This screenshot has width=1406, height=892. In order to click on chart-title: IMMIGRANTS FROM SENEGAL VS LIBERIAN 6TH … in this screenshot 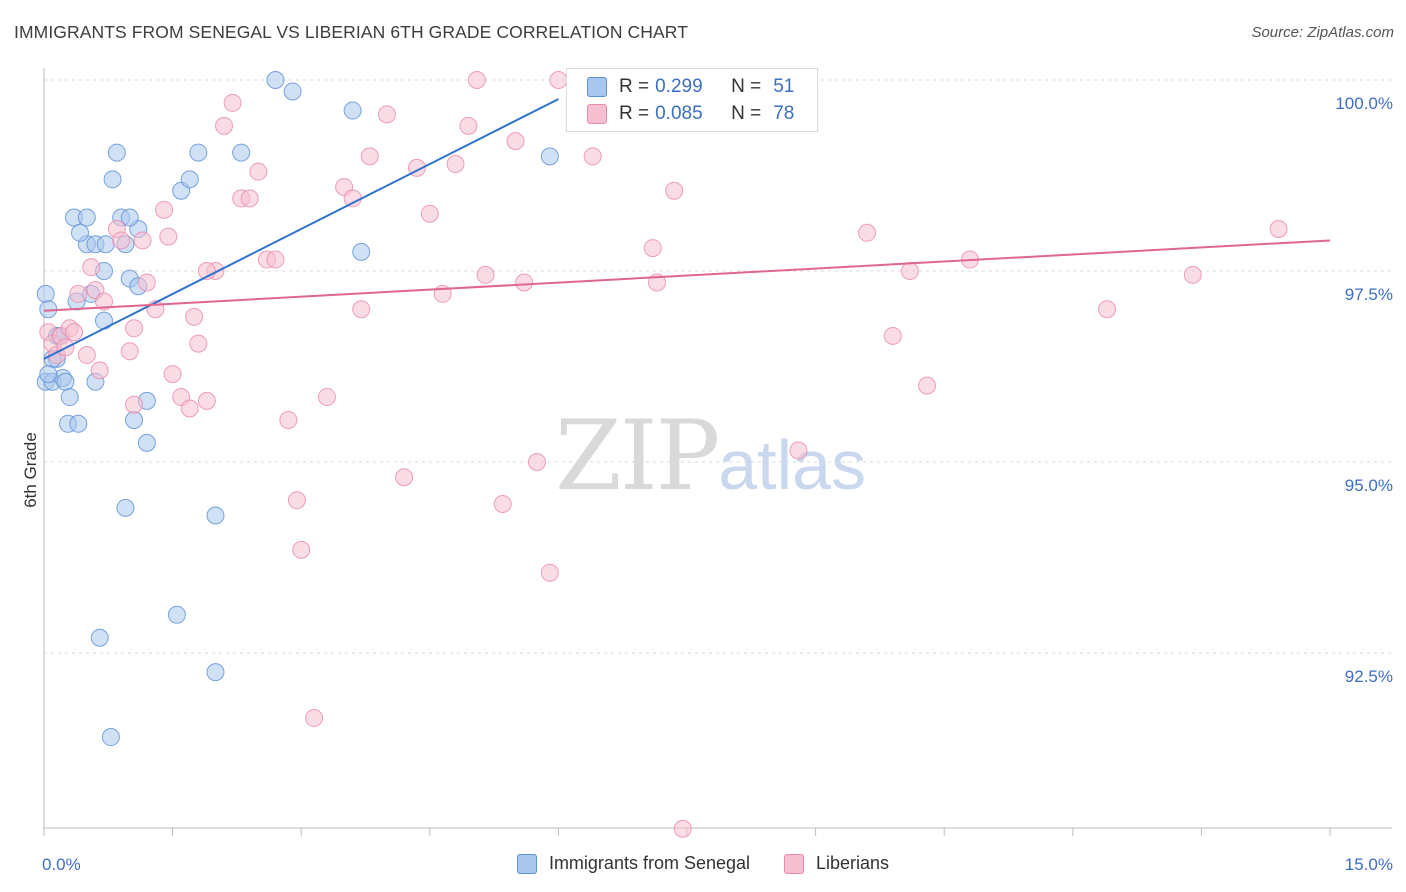, I will do `click(351, 32)`.